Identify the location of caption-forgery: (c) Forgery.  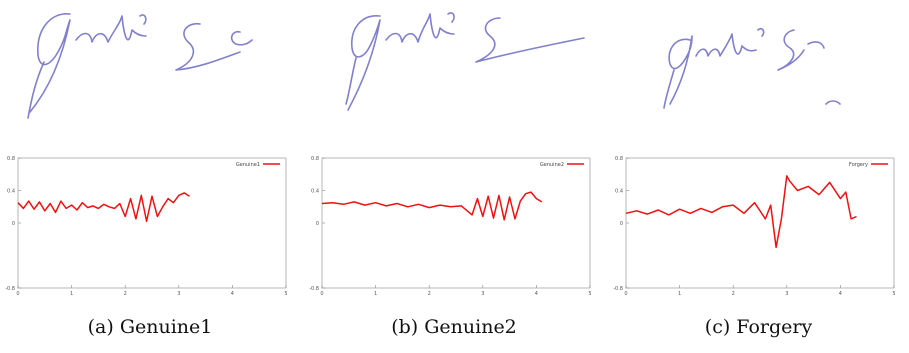
(758, 327).